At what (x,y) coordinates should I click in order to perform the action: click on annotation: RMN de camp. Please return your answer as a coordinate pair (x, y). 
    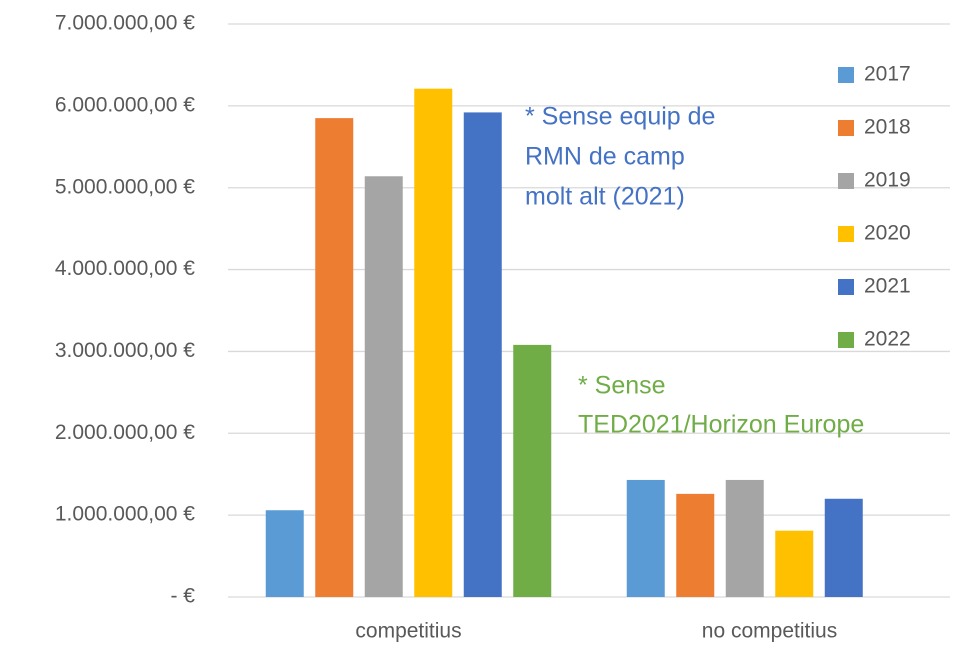
    Looking at the image, I should click on (605, 157).